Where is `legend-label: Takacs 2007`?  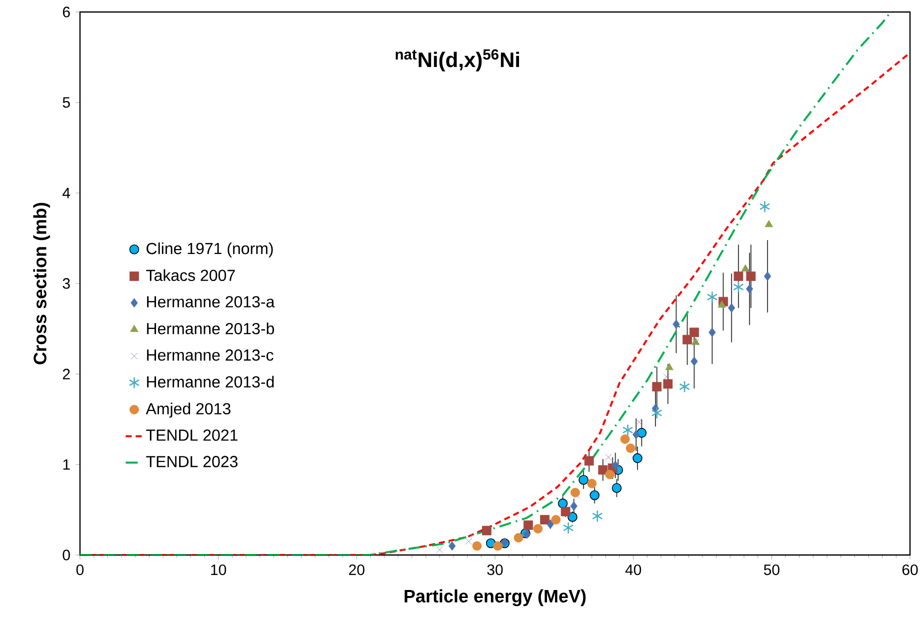 legend-label: Takacs 2007 is located at coordinates (190, 275).